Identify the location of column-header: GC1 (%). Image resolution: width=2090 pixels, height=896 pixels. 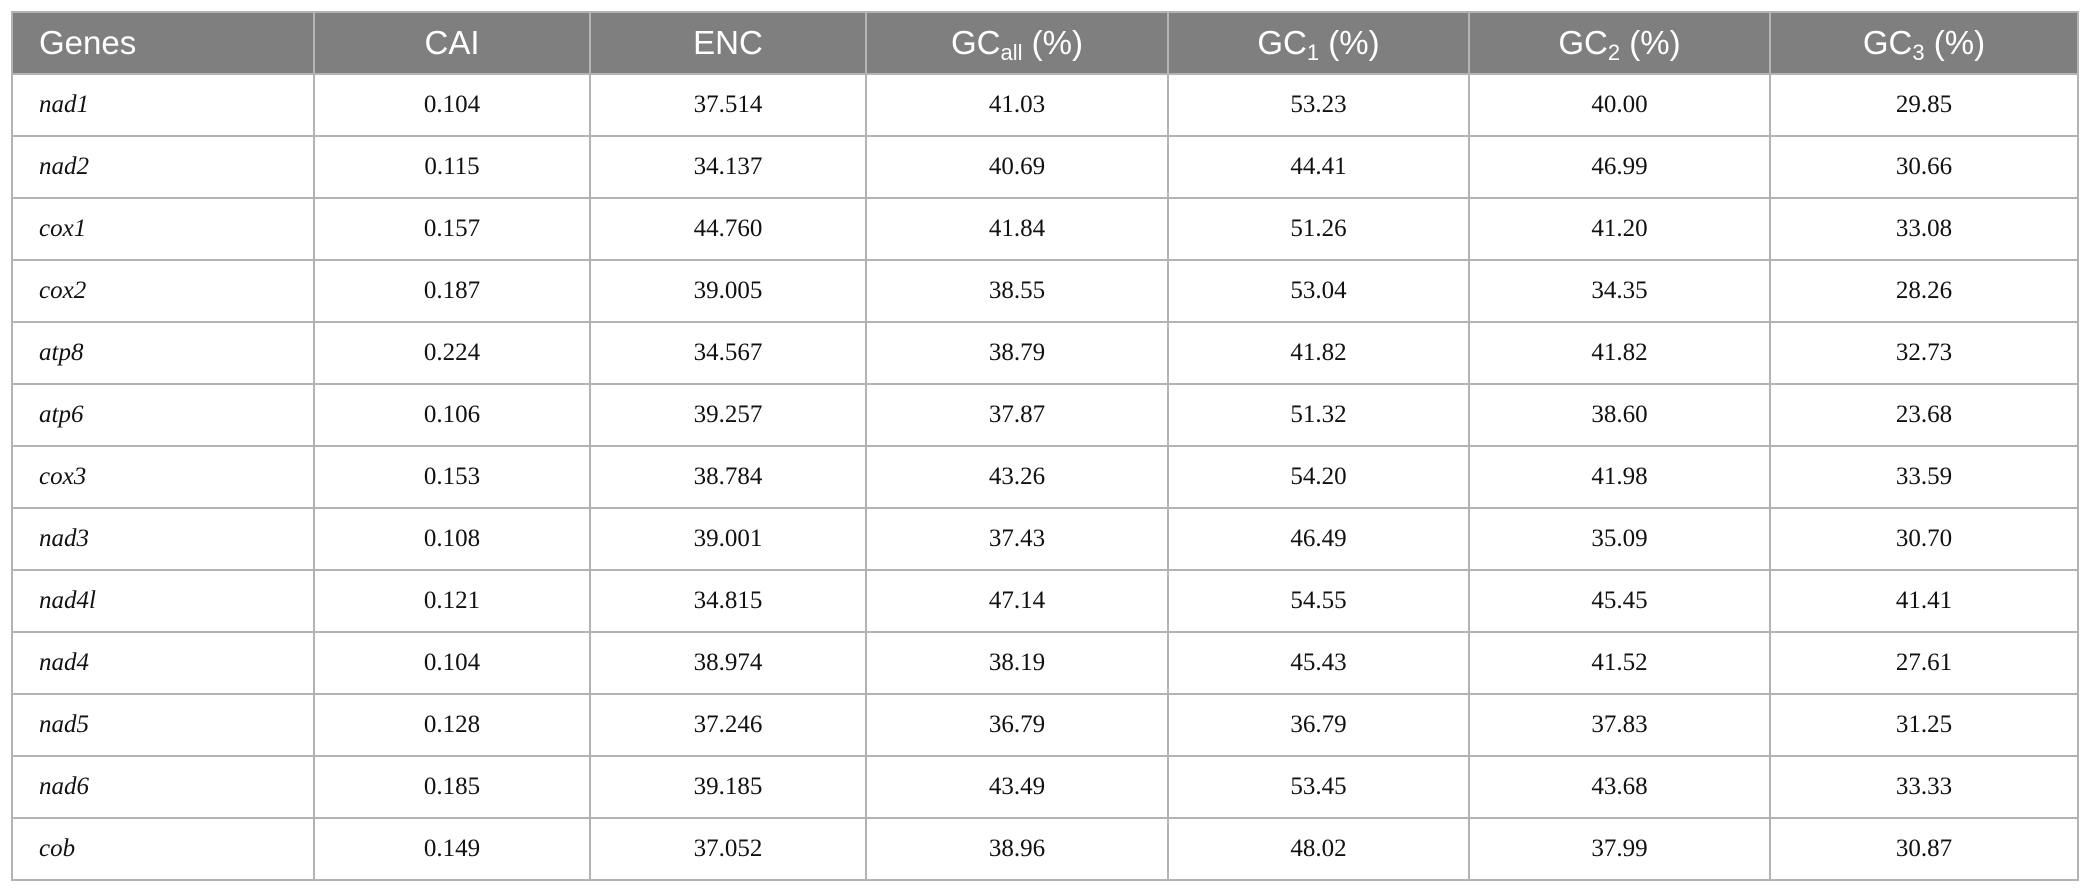
(1318, 43).